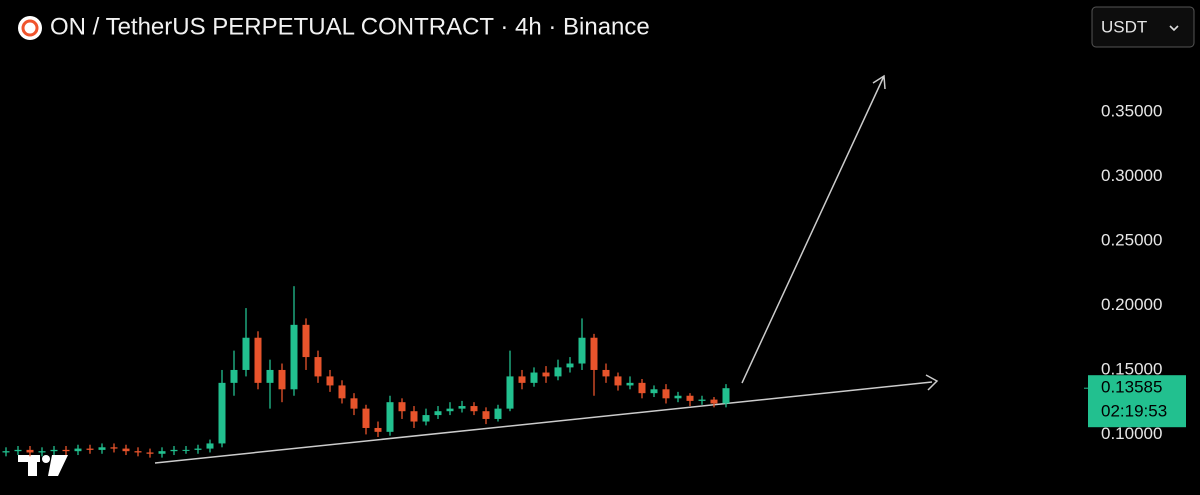 This screenshot has width=1200, height=495. I want to click on y-tick-label: 0.15000, so click(1131, 368).